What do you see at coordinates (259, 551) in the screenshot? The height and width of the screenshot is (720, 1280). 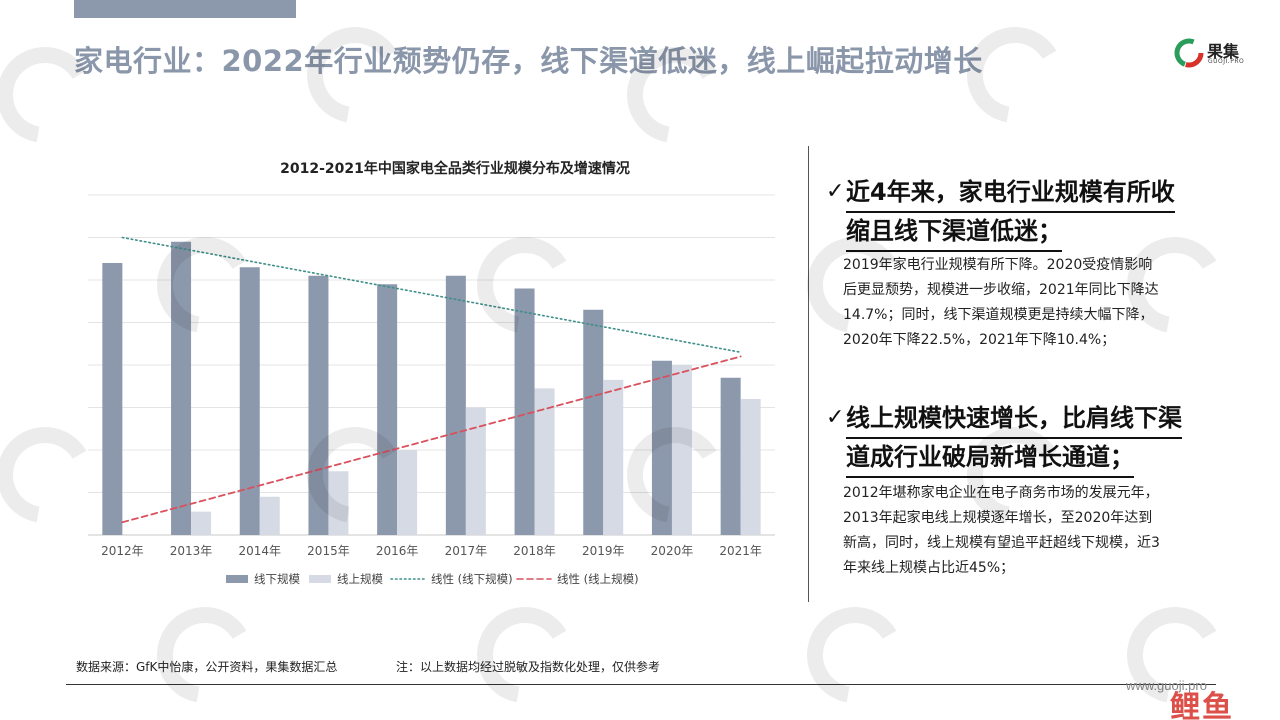 I see `x-tick-label: 2014年` at bounding box center [259, 551].